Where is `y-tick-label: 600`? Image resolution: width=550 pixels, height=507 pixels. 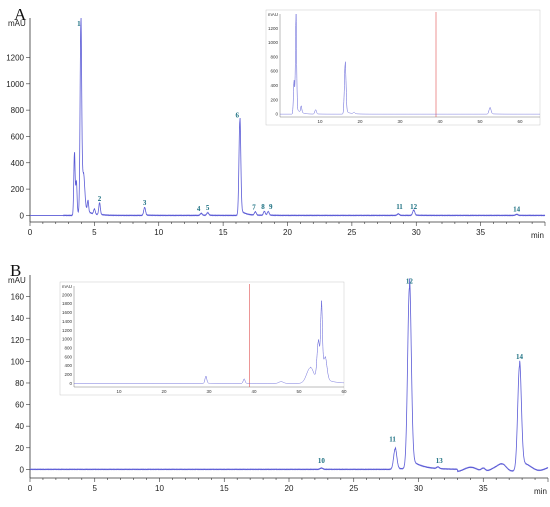 y-tick-label: 600 is located at coordinates (18, 136).